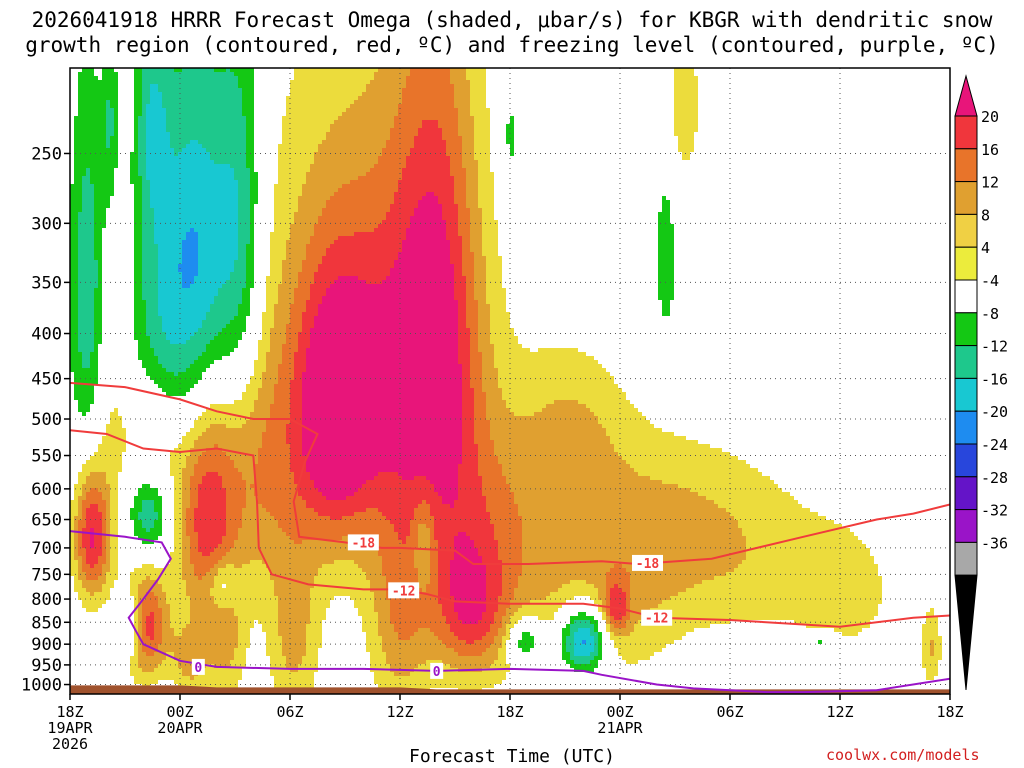 The image size is (1024, 768). I want to click on colorbar-segment, so click(966, 493).